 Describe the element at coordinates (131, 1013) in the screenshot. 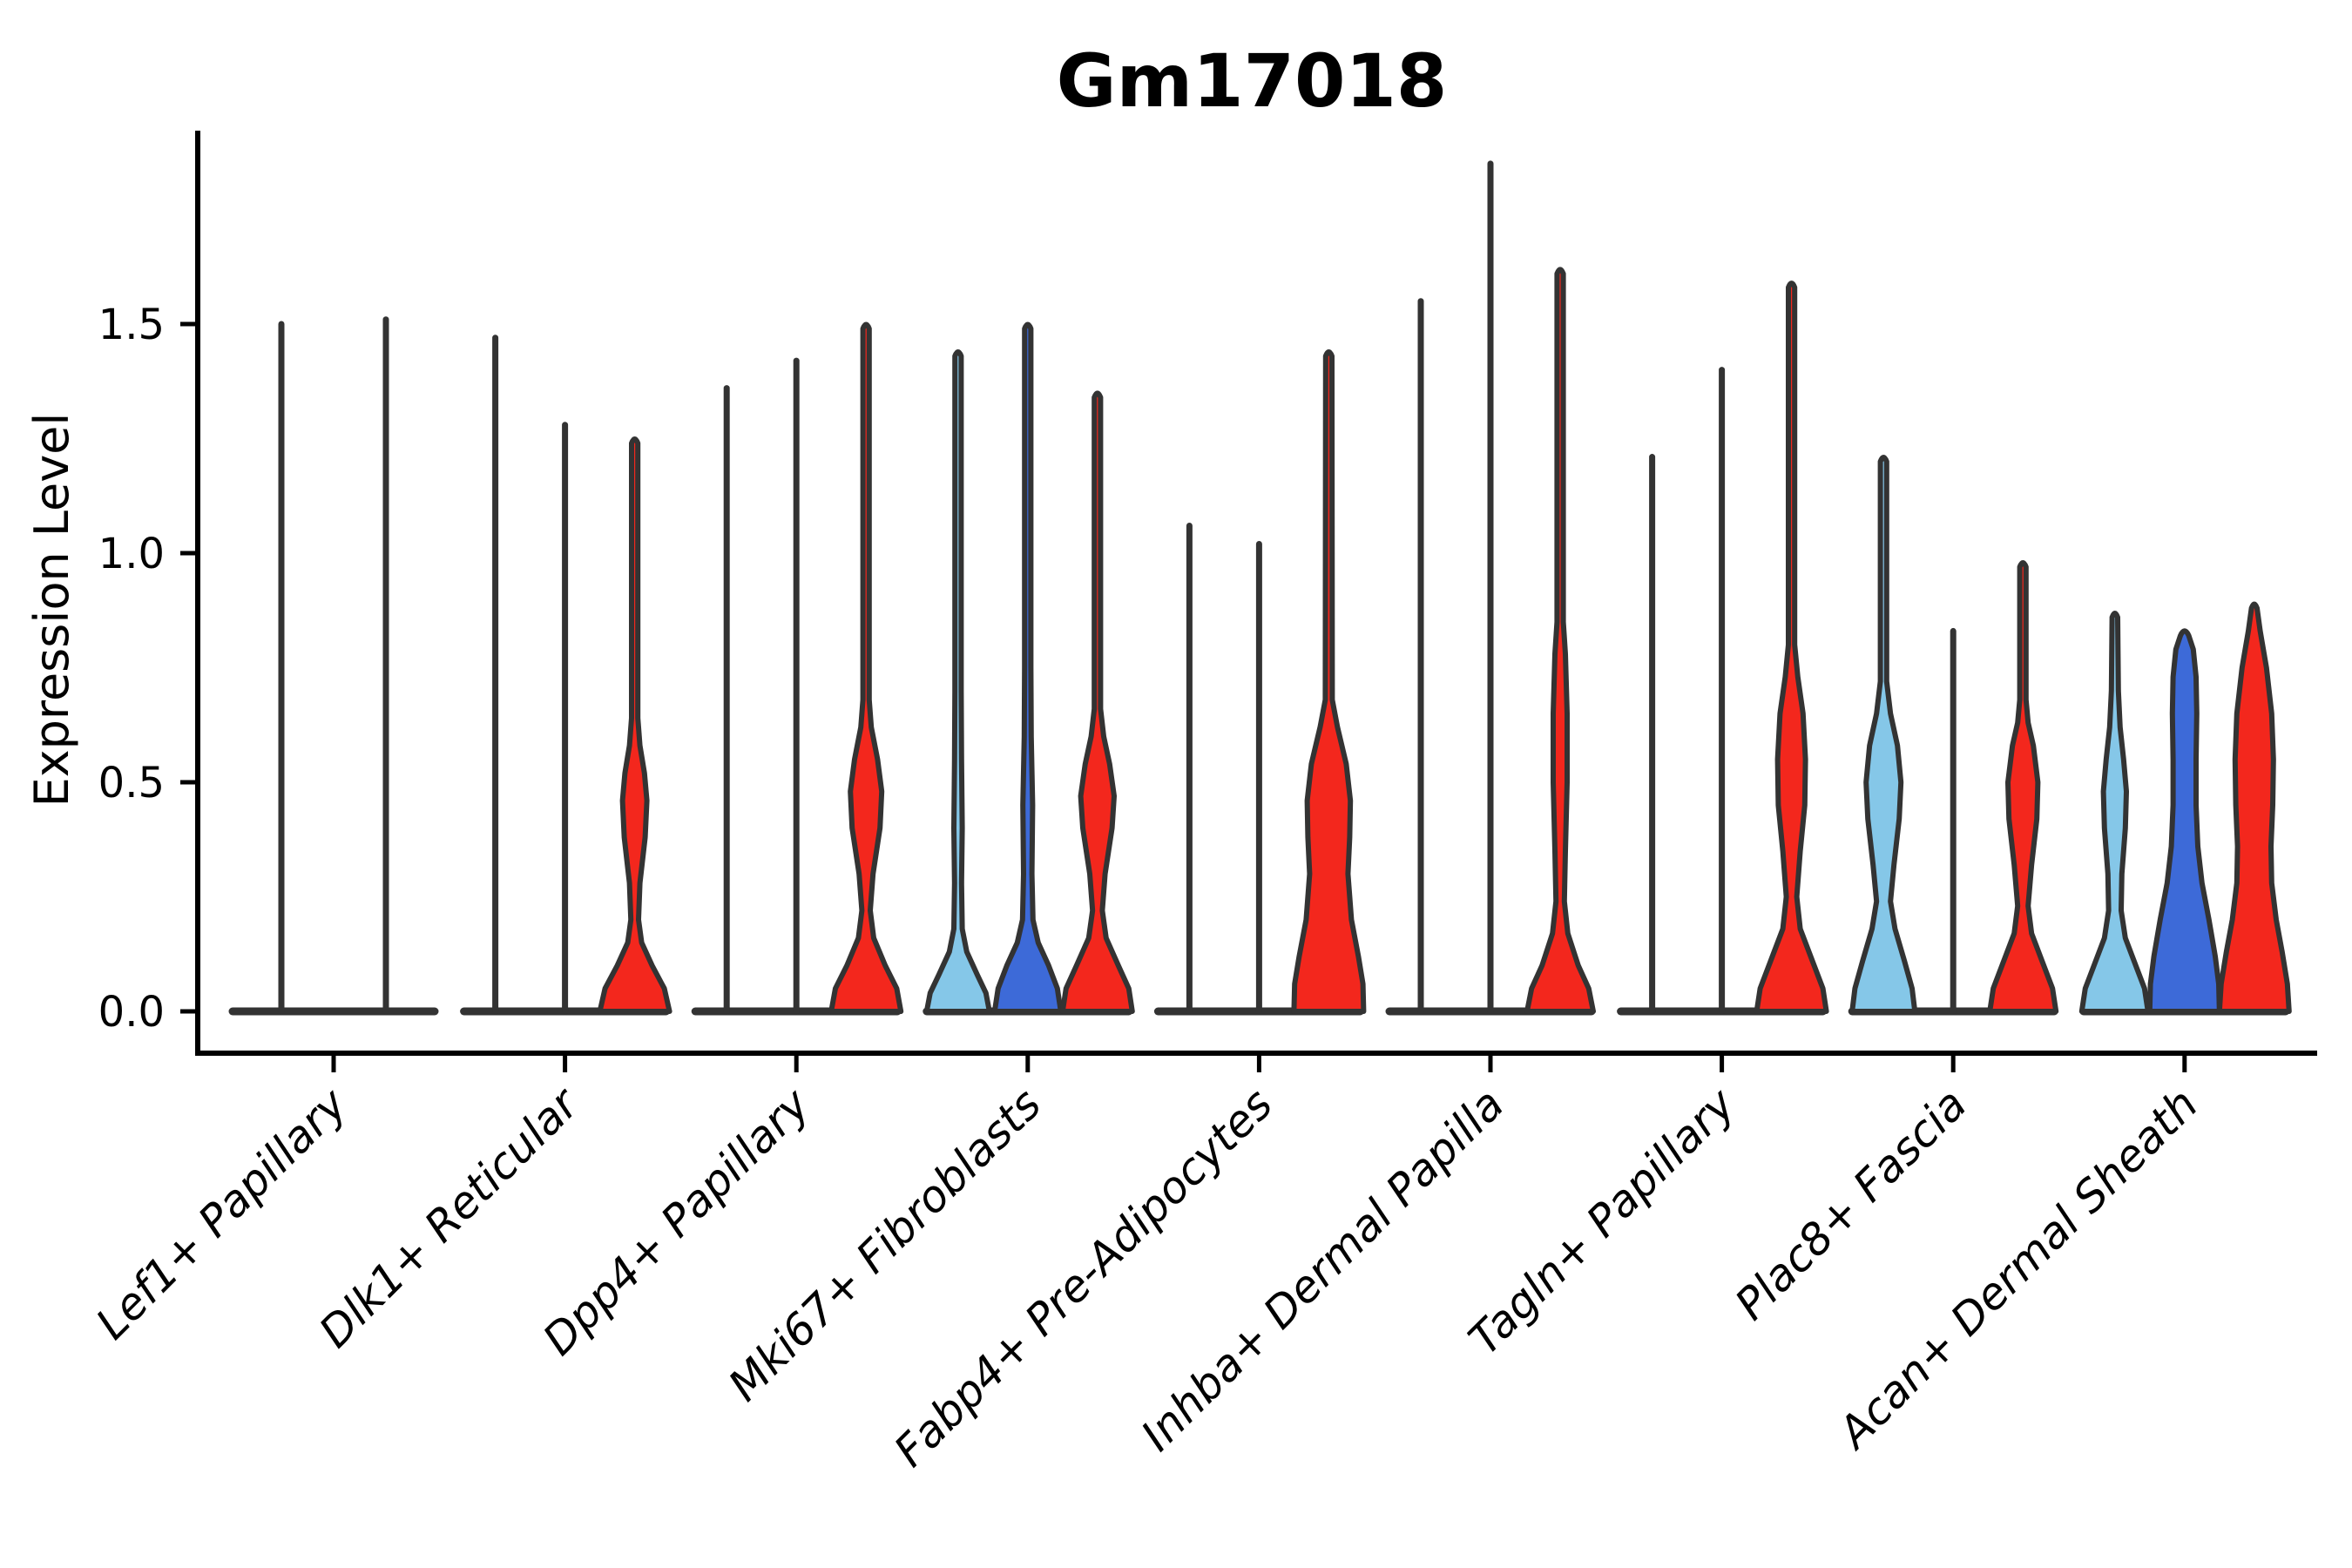

I see `y-tick-label: 0.0` at that location.